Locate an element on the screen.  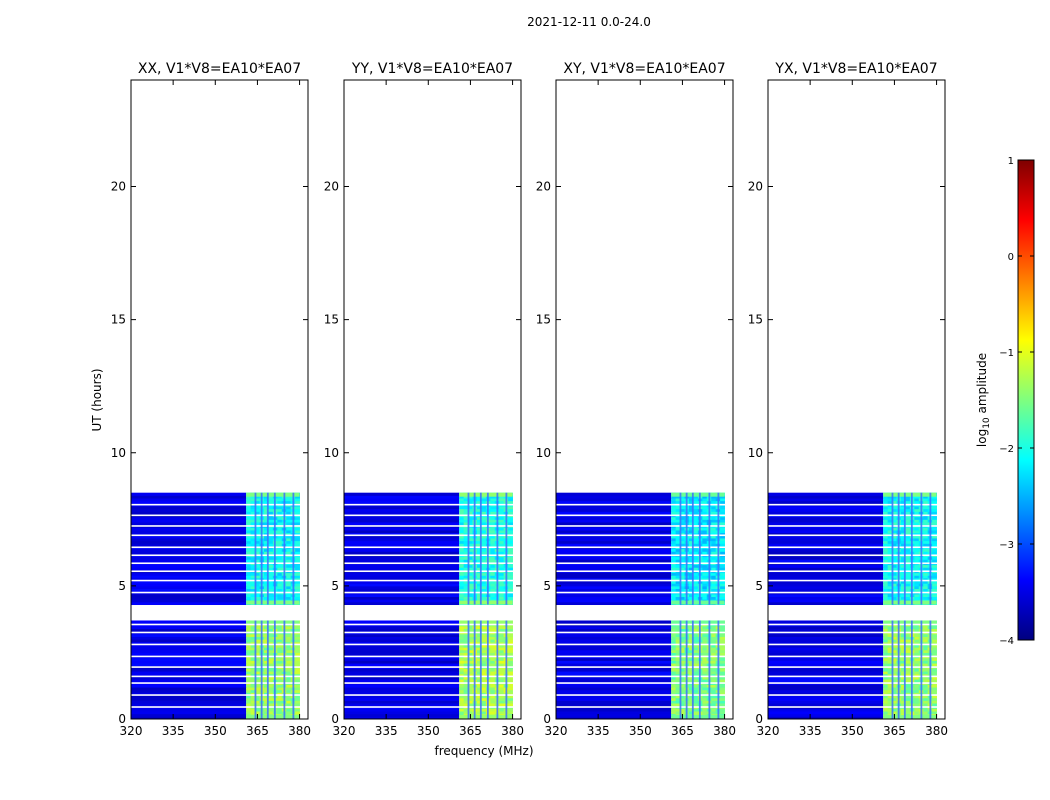
x-tick-label: 380 is located at coordinates (724, 731).